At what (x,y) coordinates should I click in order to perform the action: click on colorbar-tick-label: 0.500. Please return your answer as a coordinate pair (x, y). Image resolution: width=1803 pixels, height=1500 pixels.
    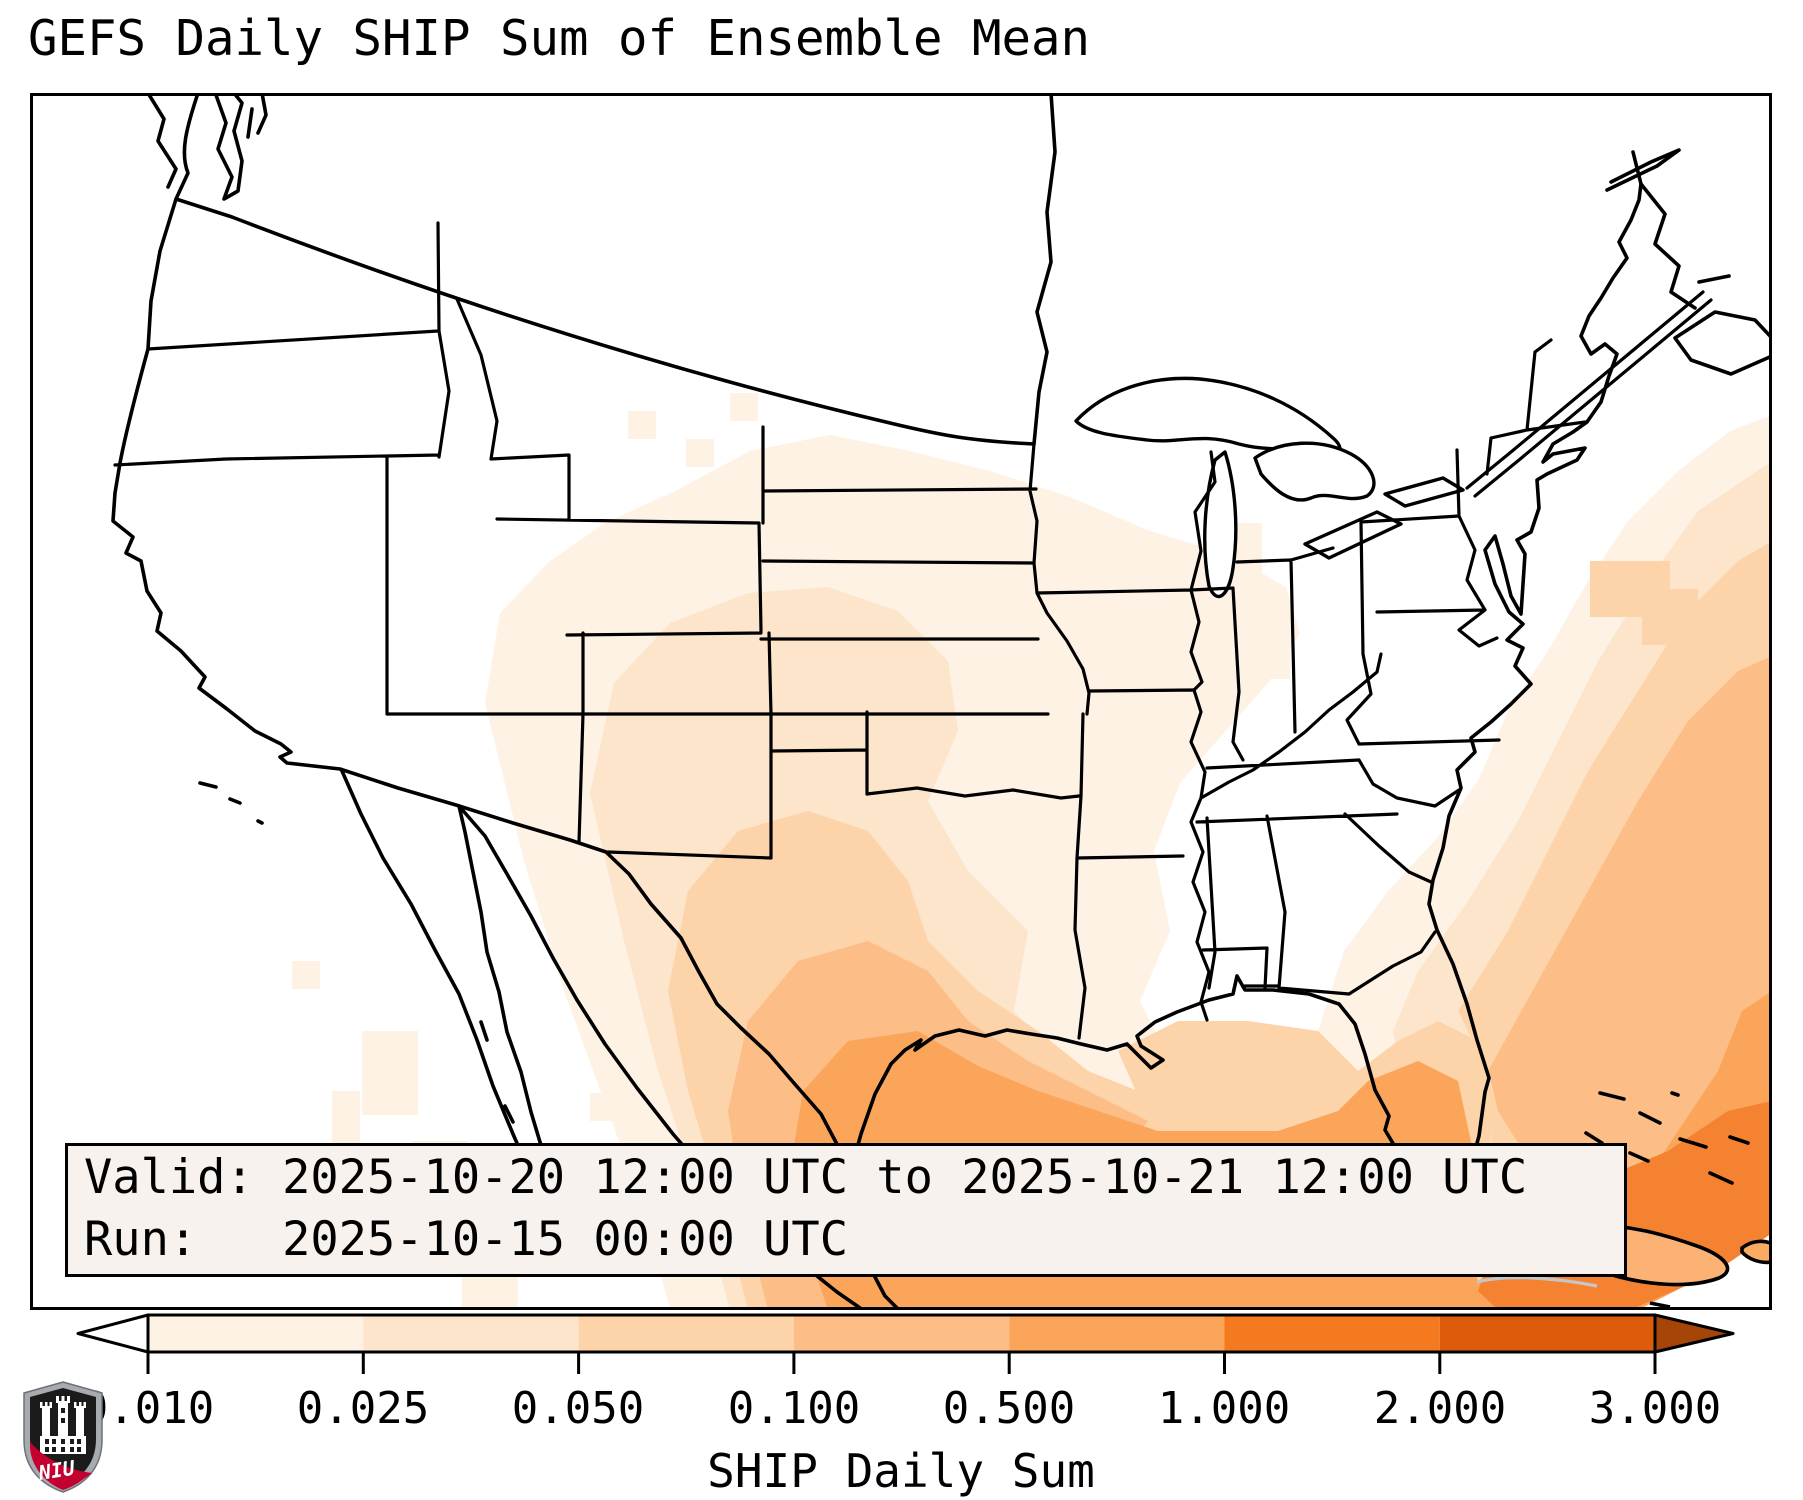
    Looking at the image, I should click on (1009, 1408).